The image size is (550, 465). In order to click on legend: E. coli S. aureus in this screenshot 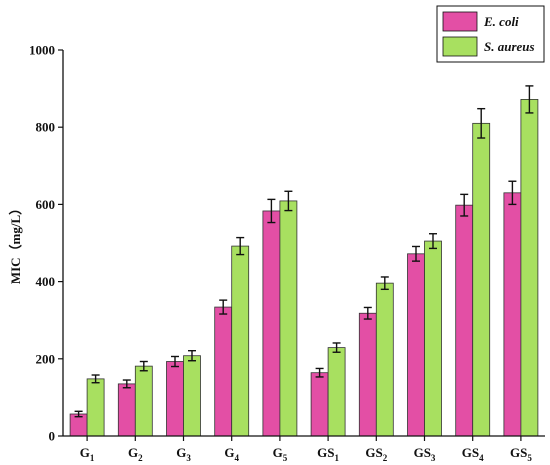, I will do `click(490, 34)`.